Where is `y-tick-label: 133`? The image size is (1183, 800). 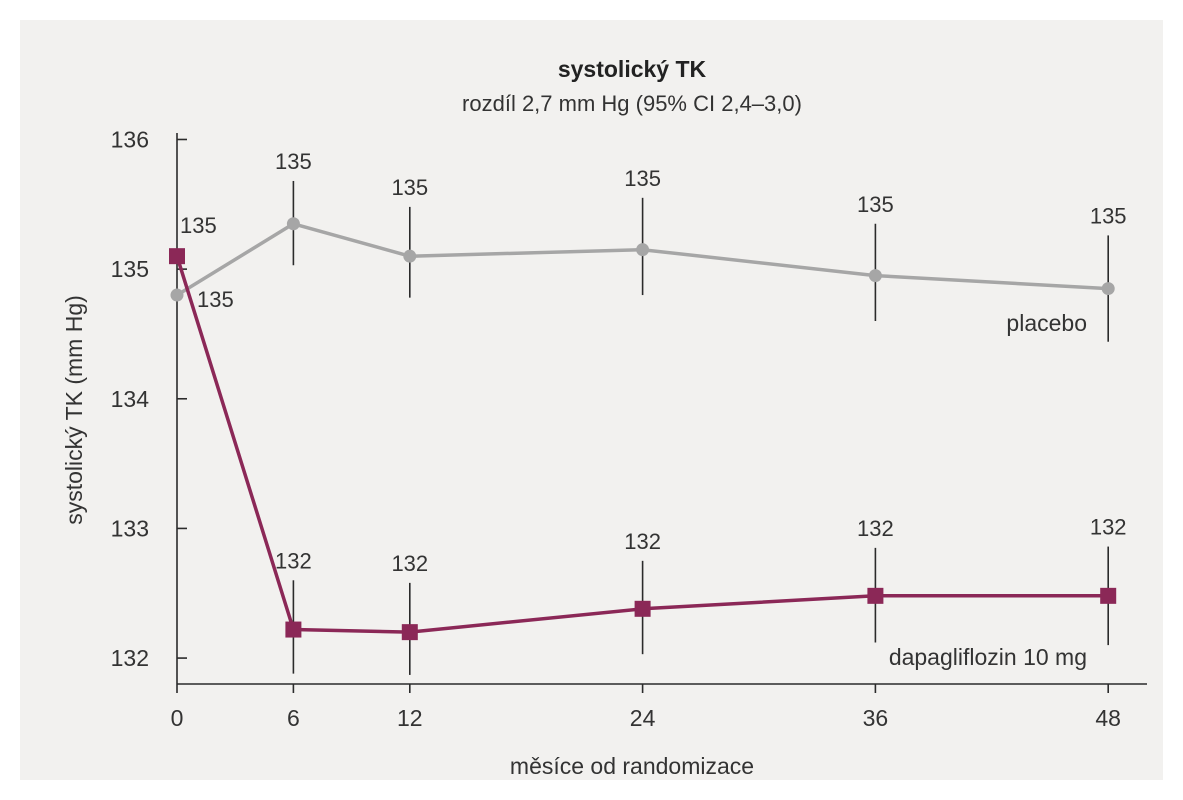
y-tick-label: 133 is located at coordinates (130, 528).